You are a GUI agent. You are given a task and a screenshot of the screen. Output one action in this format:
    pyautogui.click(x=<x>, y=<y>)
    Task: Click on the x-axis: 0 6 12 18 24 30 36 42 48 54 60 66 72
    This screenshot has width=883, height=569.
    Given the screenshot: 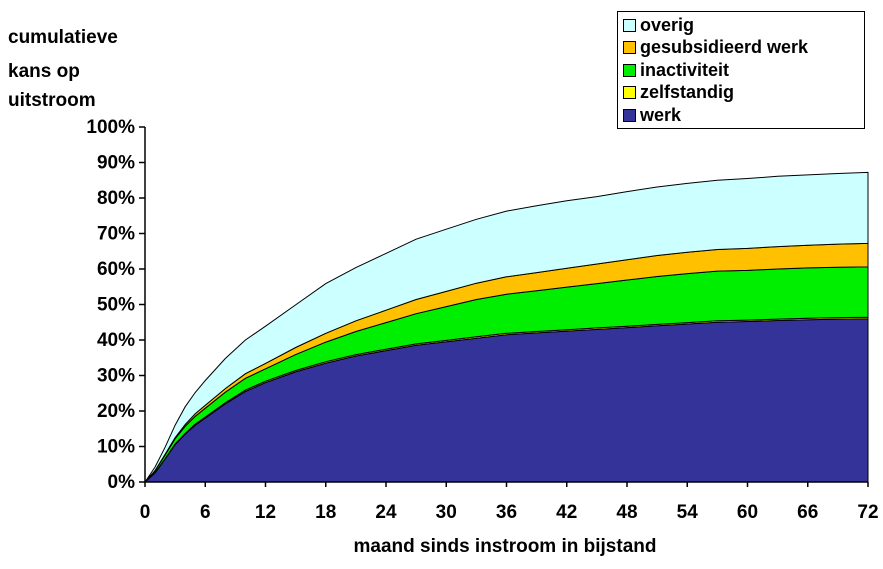 What is the action you would take?
    pyautogui.click(x=509, y=502)
    